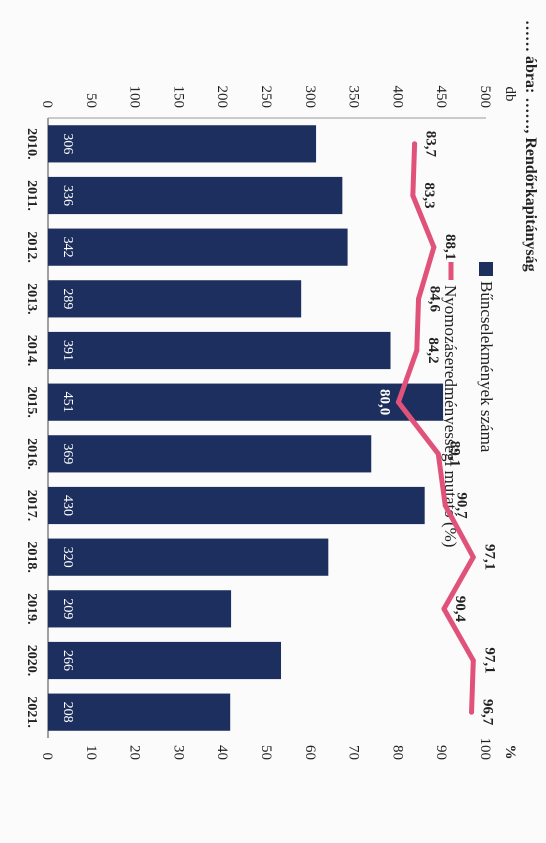 The width and height of the screenshot is (546, 843). I want to click on right-tick-label: 80, so click(397, 752).